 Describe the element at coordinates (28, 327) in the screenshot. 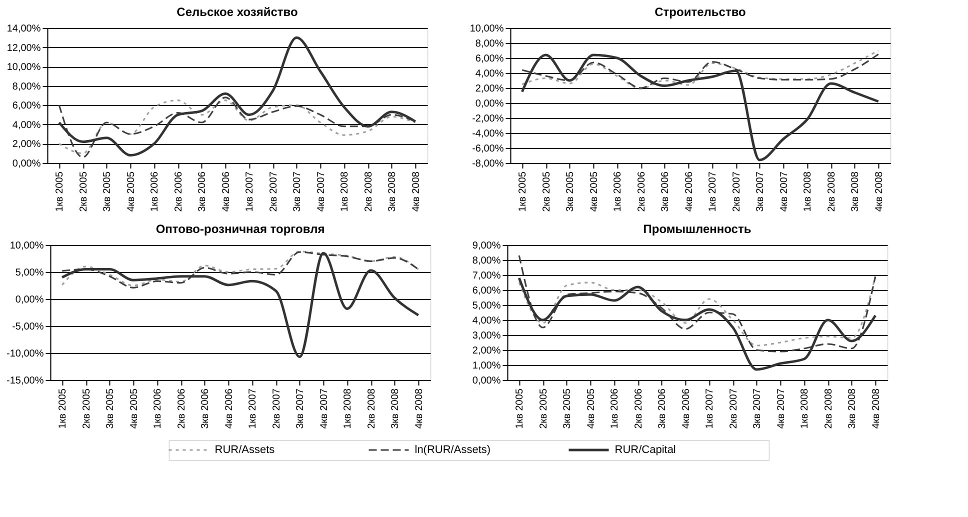

I see `y-tick-label: -5,00%` at that location.